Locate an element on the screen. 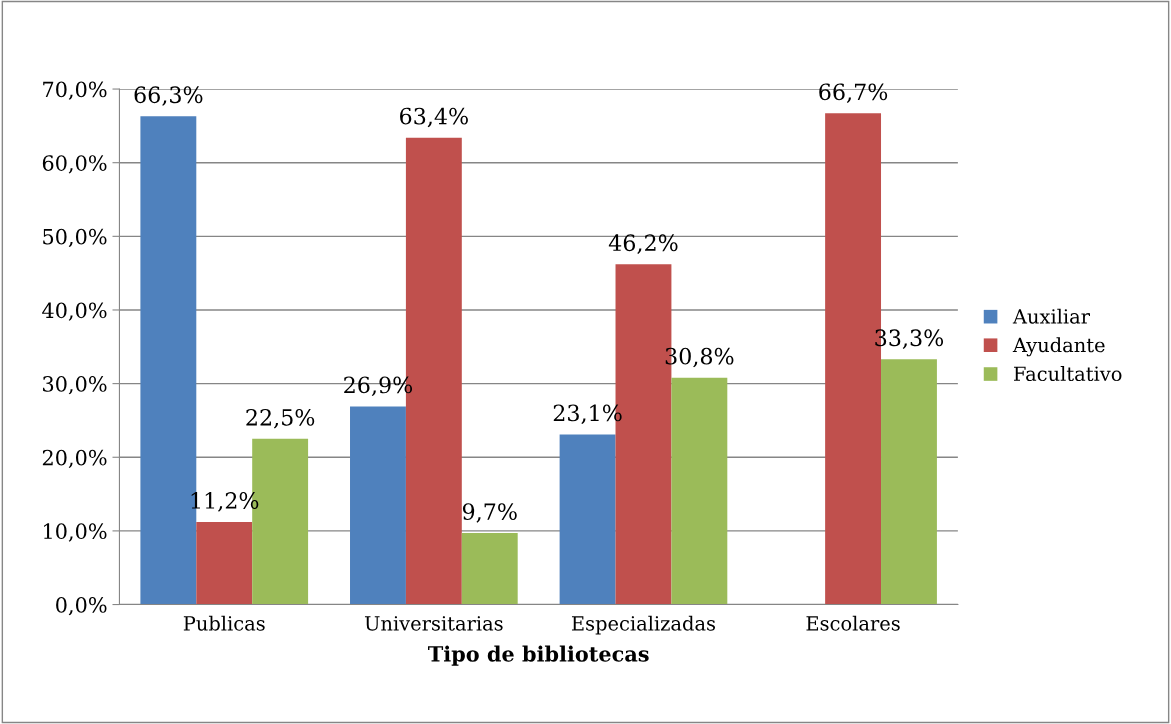 The image size is (1171, 724). legend-label: Facultativo is located at coordinates (1068, 374).